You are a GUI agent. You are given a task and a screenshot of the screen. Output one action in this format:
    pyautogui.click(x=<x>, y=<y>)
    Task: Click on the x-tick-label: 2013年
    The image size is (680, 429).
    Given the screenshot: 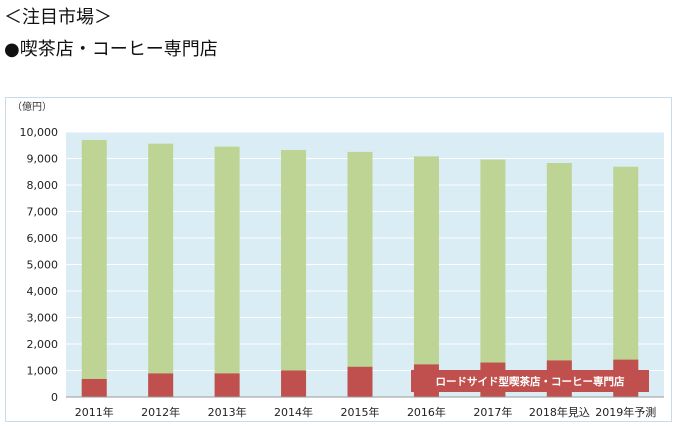 What is the action you would take?
    pyautogui.click(x=227, y=412)
    